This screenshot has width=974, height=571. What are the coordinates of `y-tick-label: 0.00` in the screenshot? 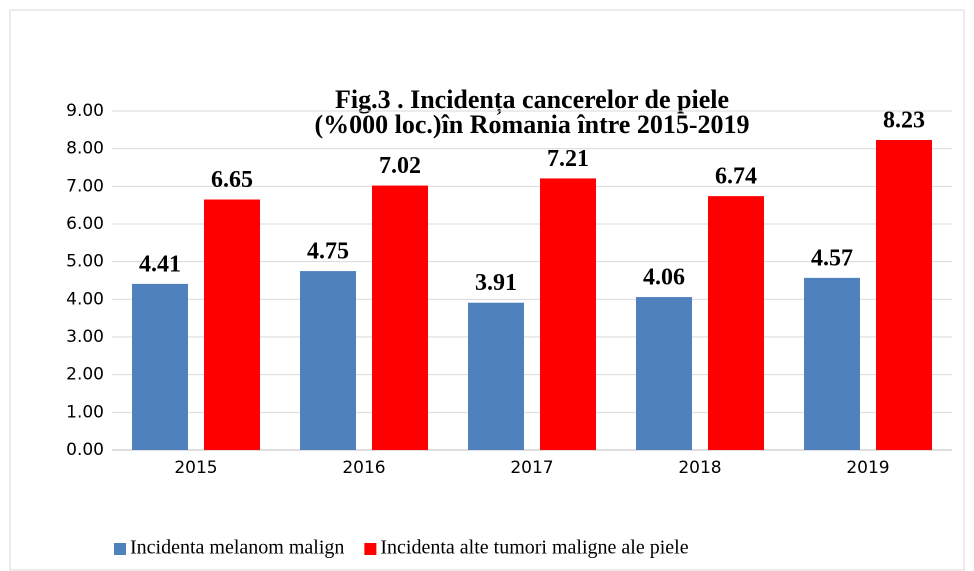 It's located at (85, 450).